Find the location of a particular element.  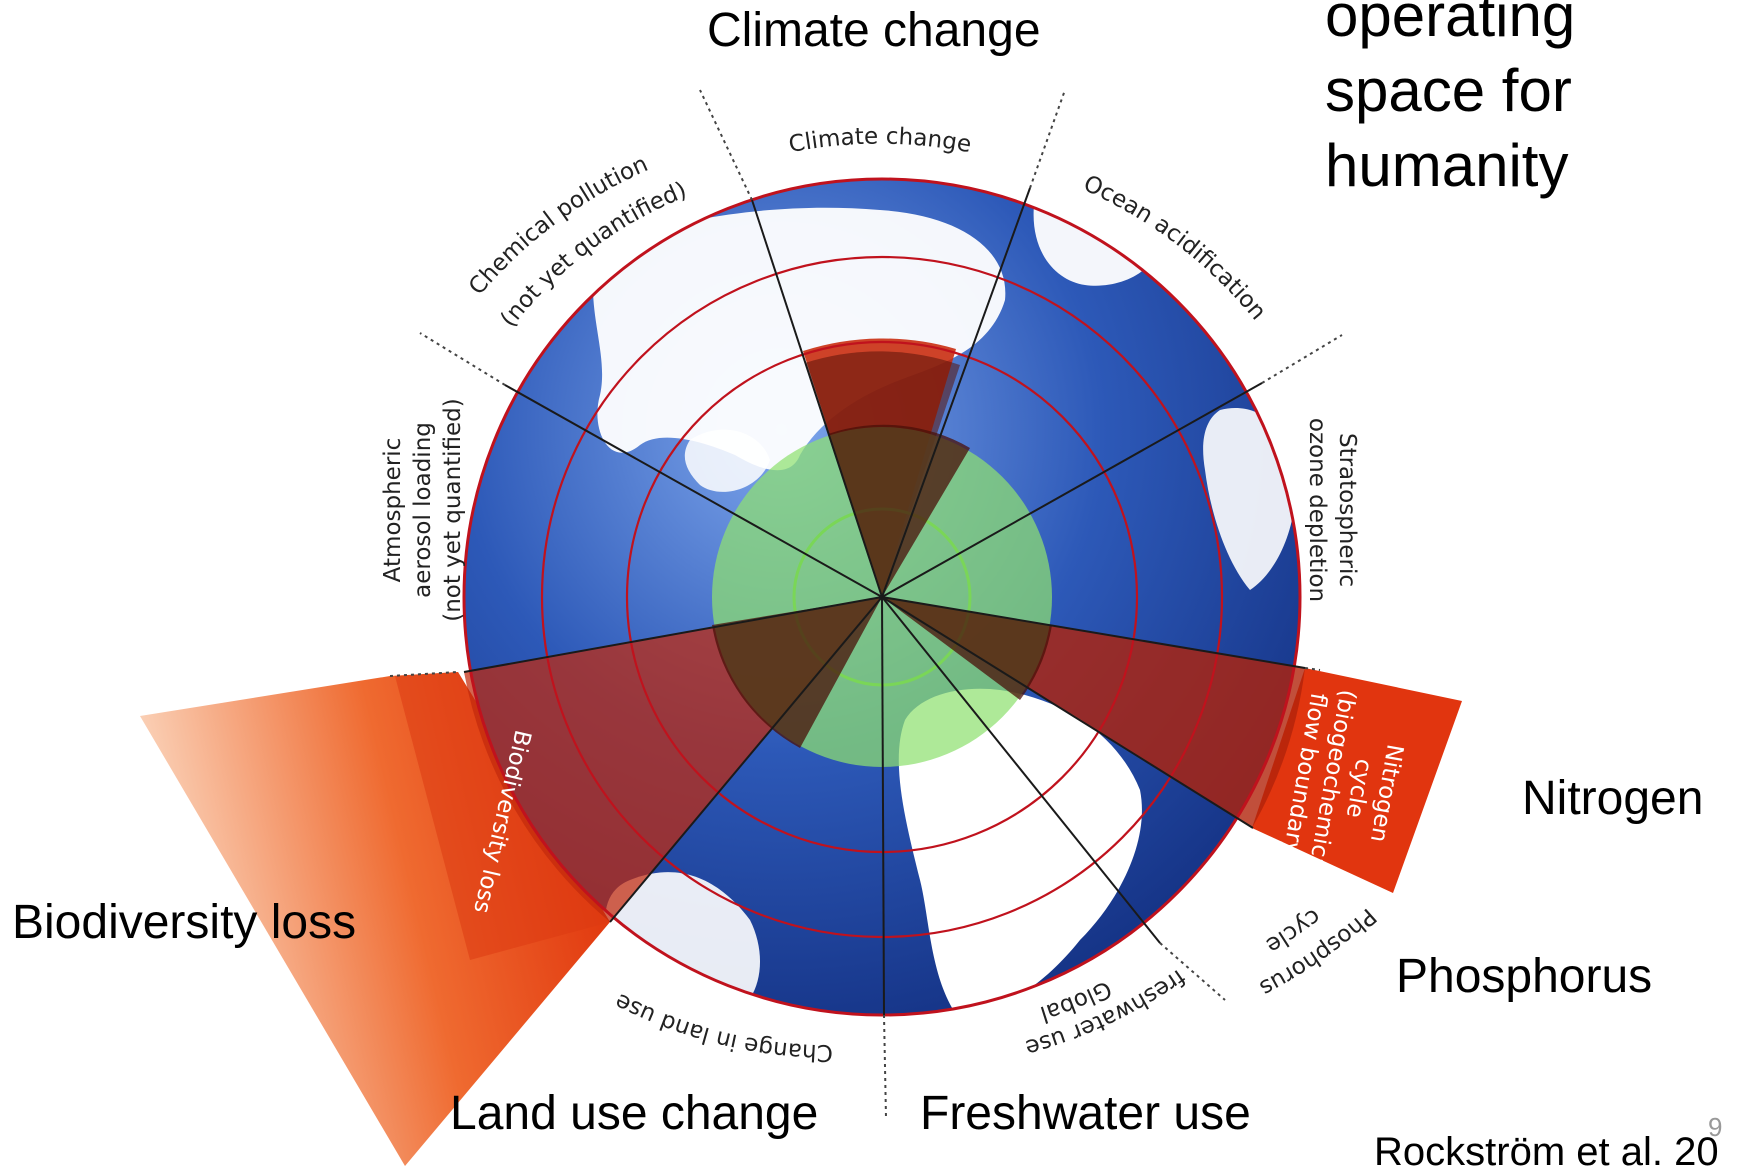

svg-text: aerosol loading is located at coordinates (423, 510).